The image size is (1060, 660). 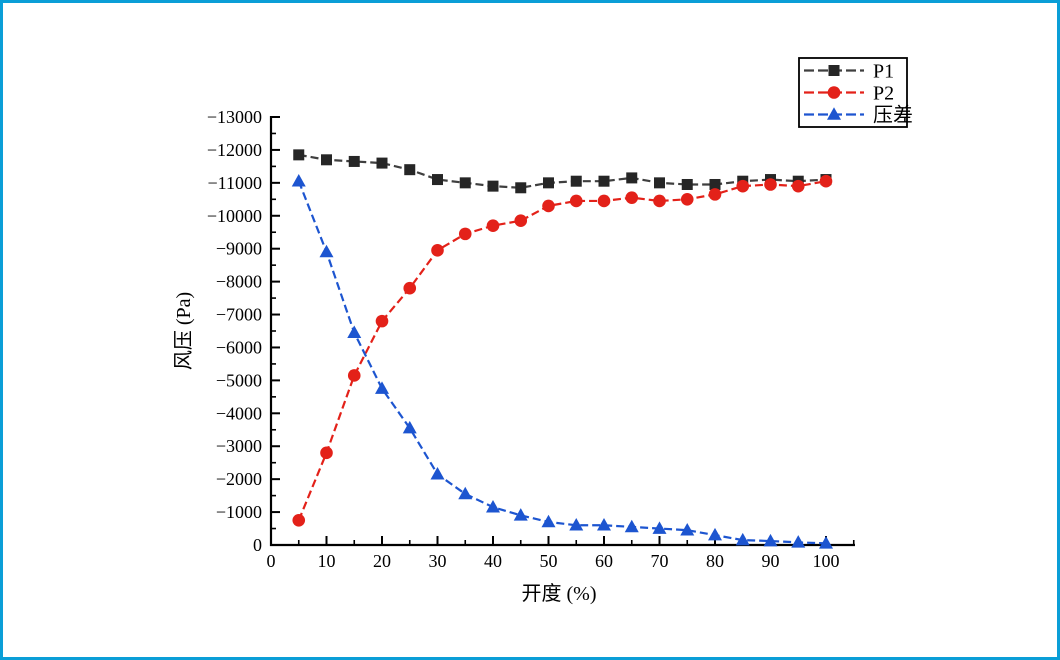 What do you see at coordinates (715, 561) in the screenshot?
I see `x-tick-label: 80` at bounding box center [715, 561].